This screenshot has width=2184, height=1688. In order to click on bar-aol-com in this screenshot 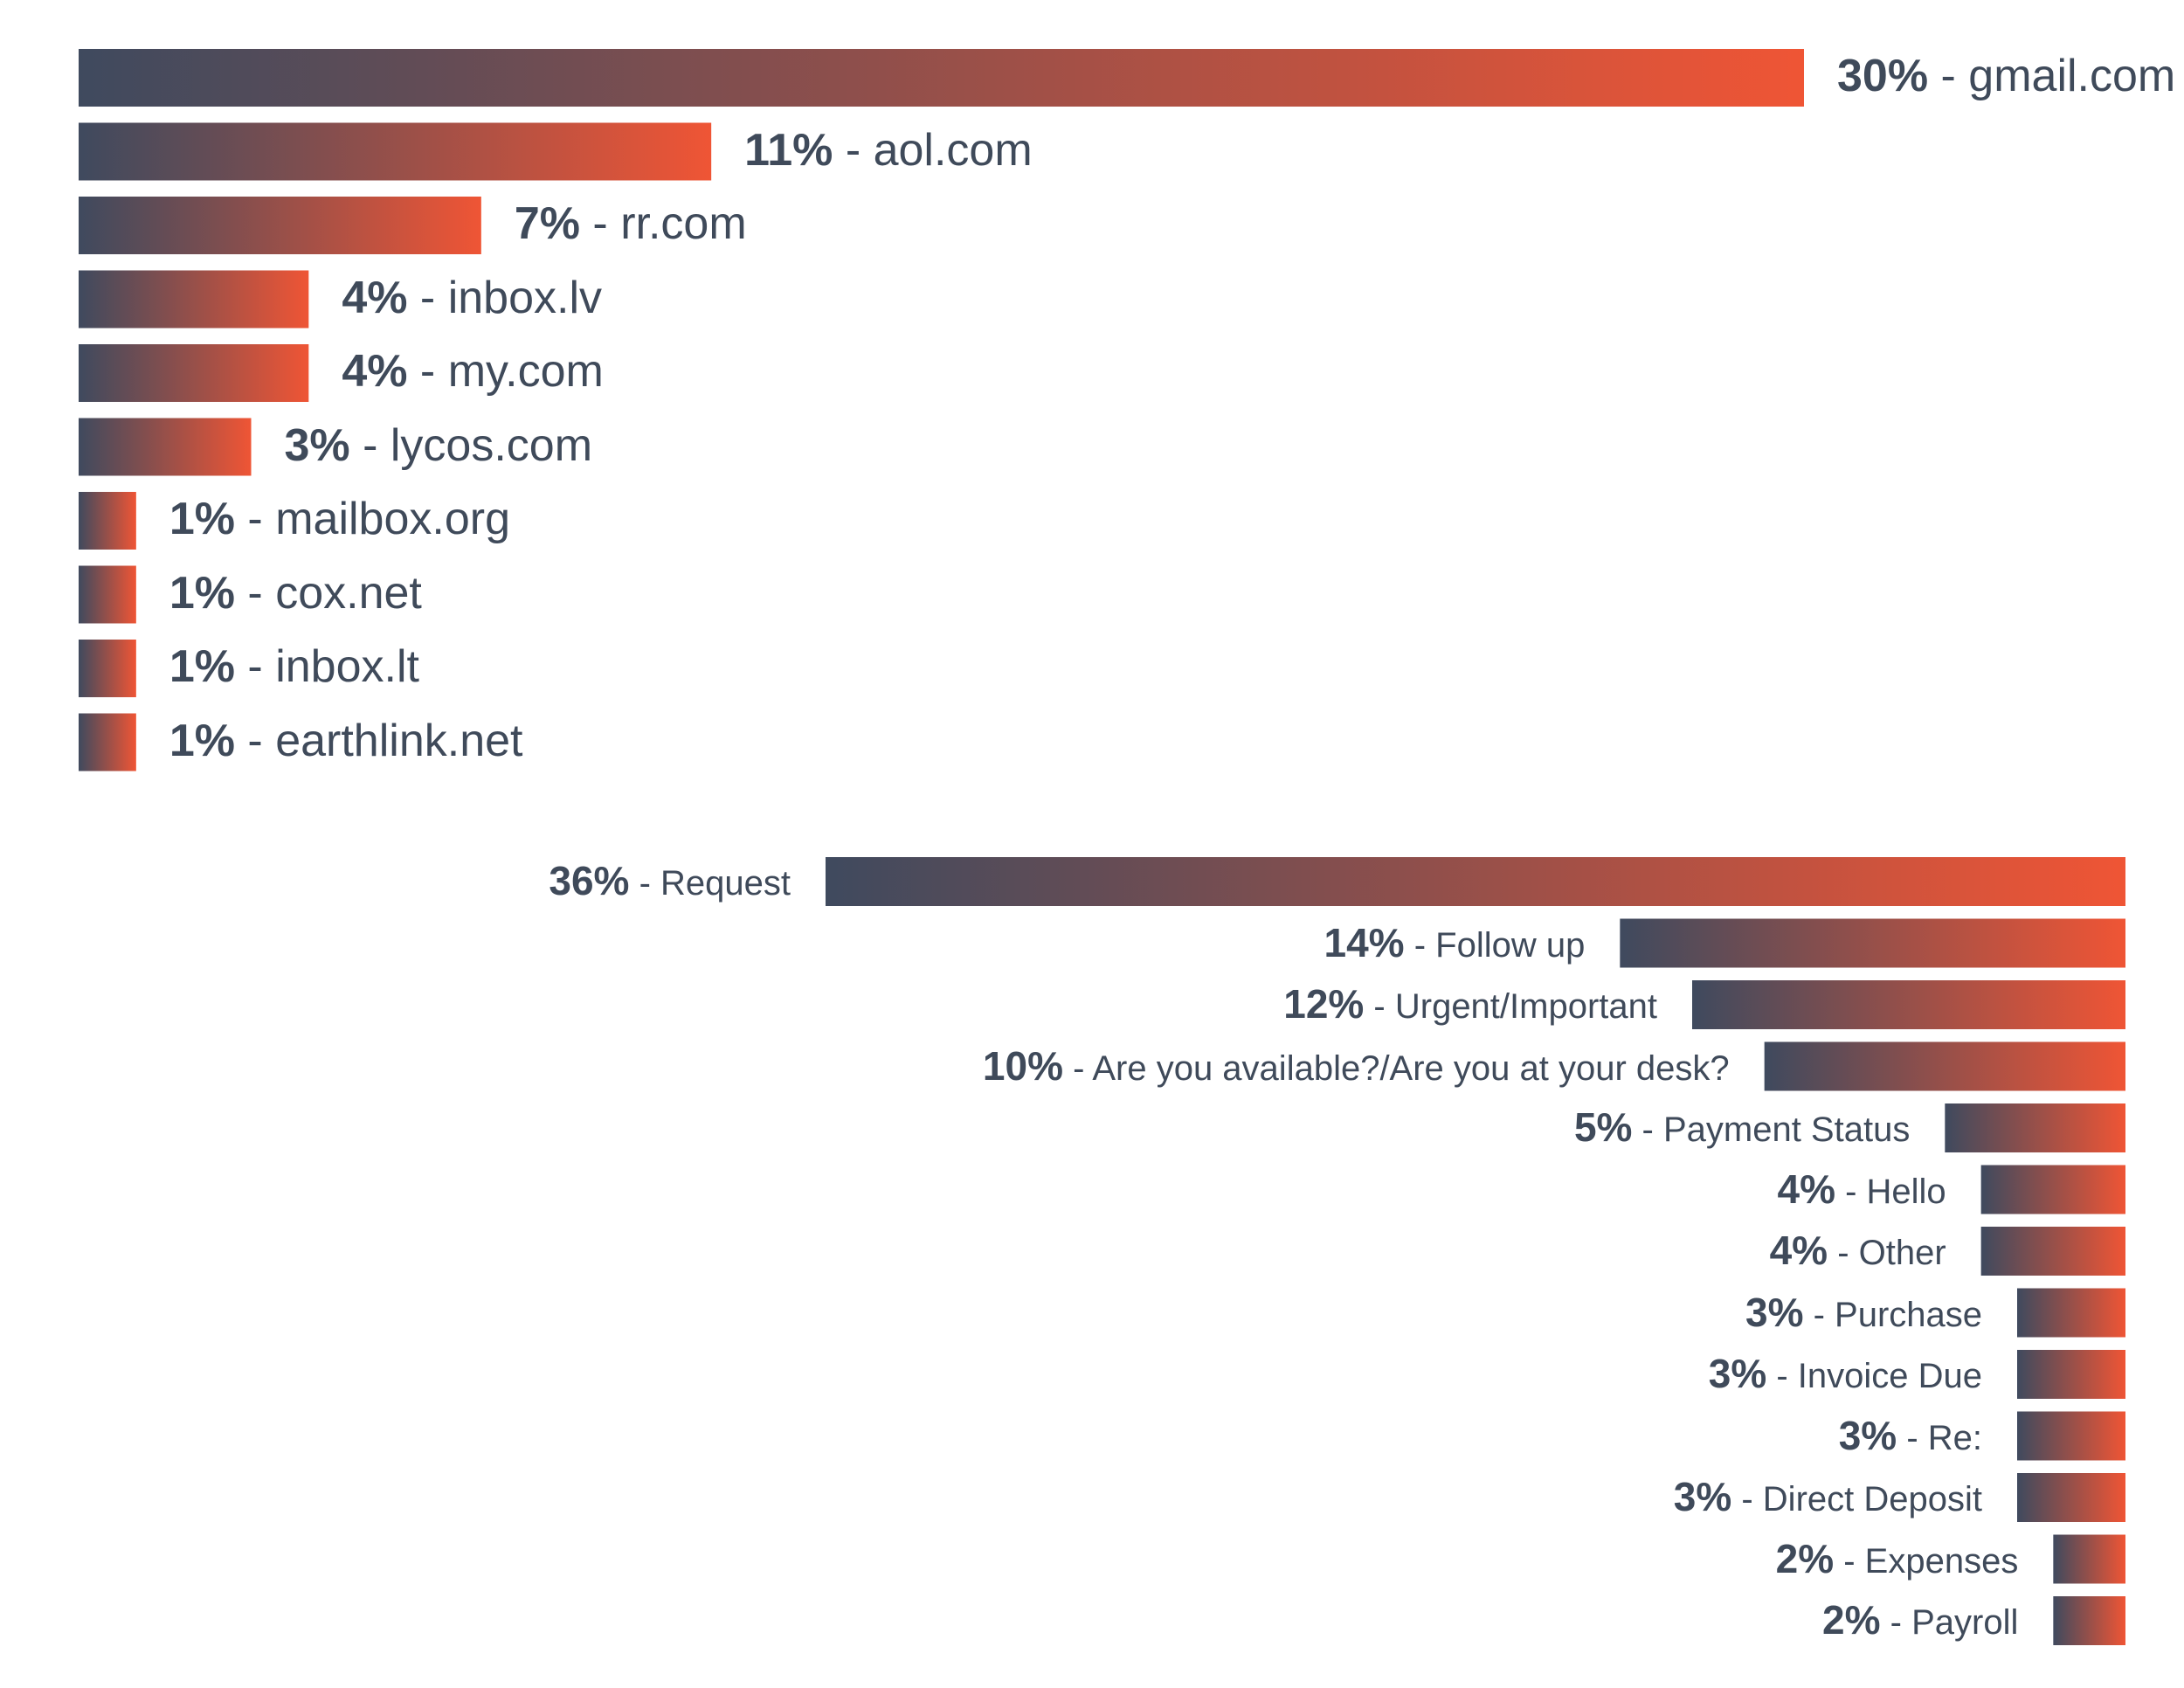, I will do `click(395, 151)`.